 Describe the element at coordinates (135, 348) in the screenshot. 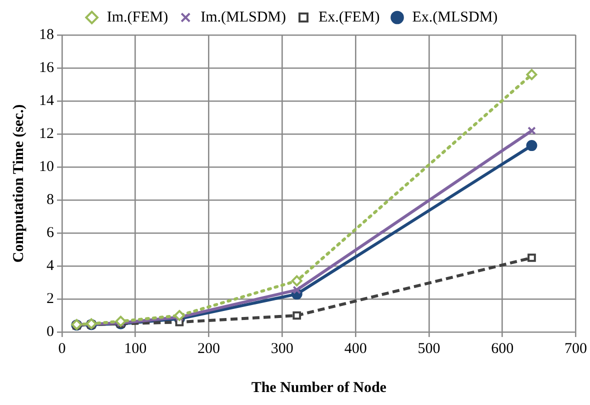

I see `x-tick-label: 100` at that location.